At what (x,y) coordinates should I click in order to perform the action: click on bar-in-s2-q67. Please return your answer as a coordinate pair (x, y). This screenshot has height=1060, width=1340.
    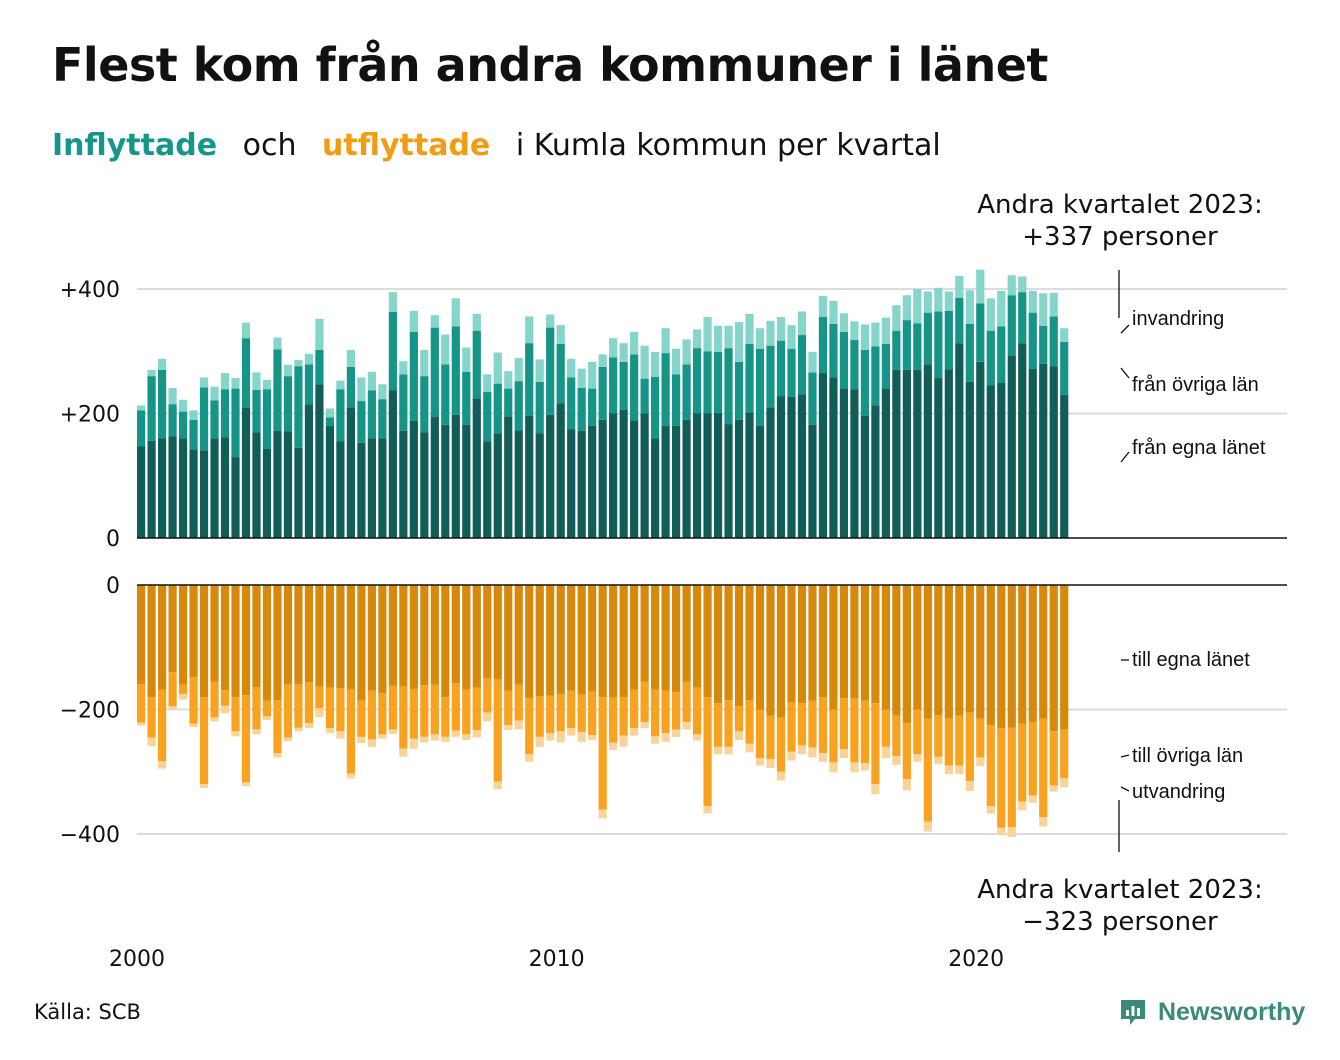
    Looking at the image, I should click on (844, 322).